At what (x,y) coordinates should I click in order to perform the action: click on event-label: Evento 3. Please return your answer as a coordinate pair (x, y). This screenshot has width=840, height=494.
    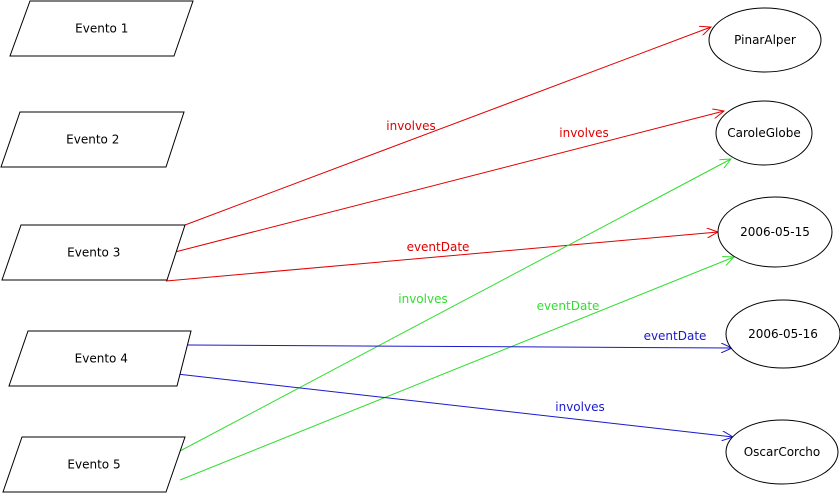
    Looking at the image, I should click on (93, 253).